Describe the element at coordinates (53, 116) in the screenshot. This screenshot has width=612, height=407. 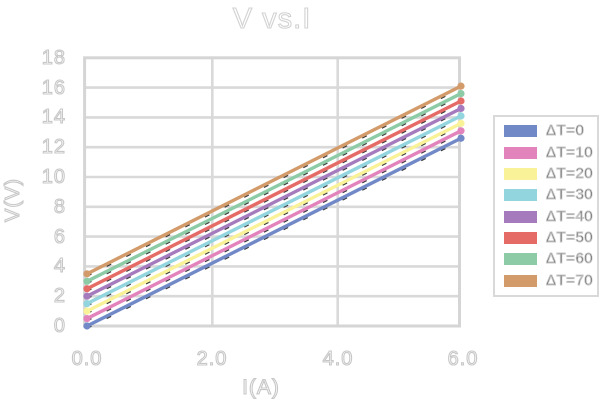
I see `y-tick-label: 14` at that location.